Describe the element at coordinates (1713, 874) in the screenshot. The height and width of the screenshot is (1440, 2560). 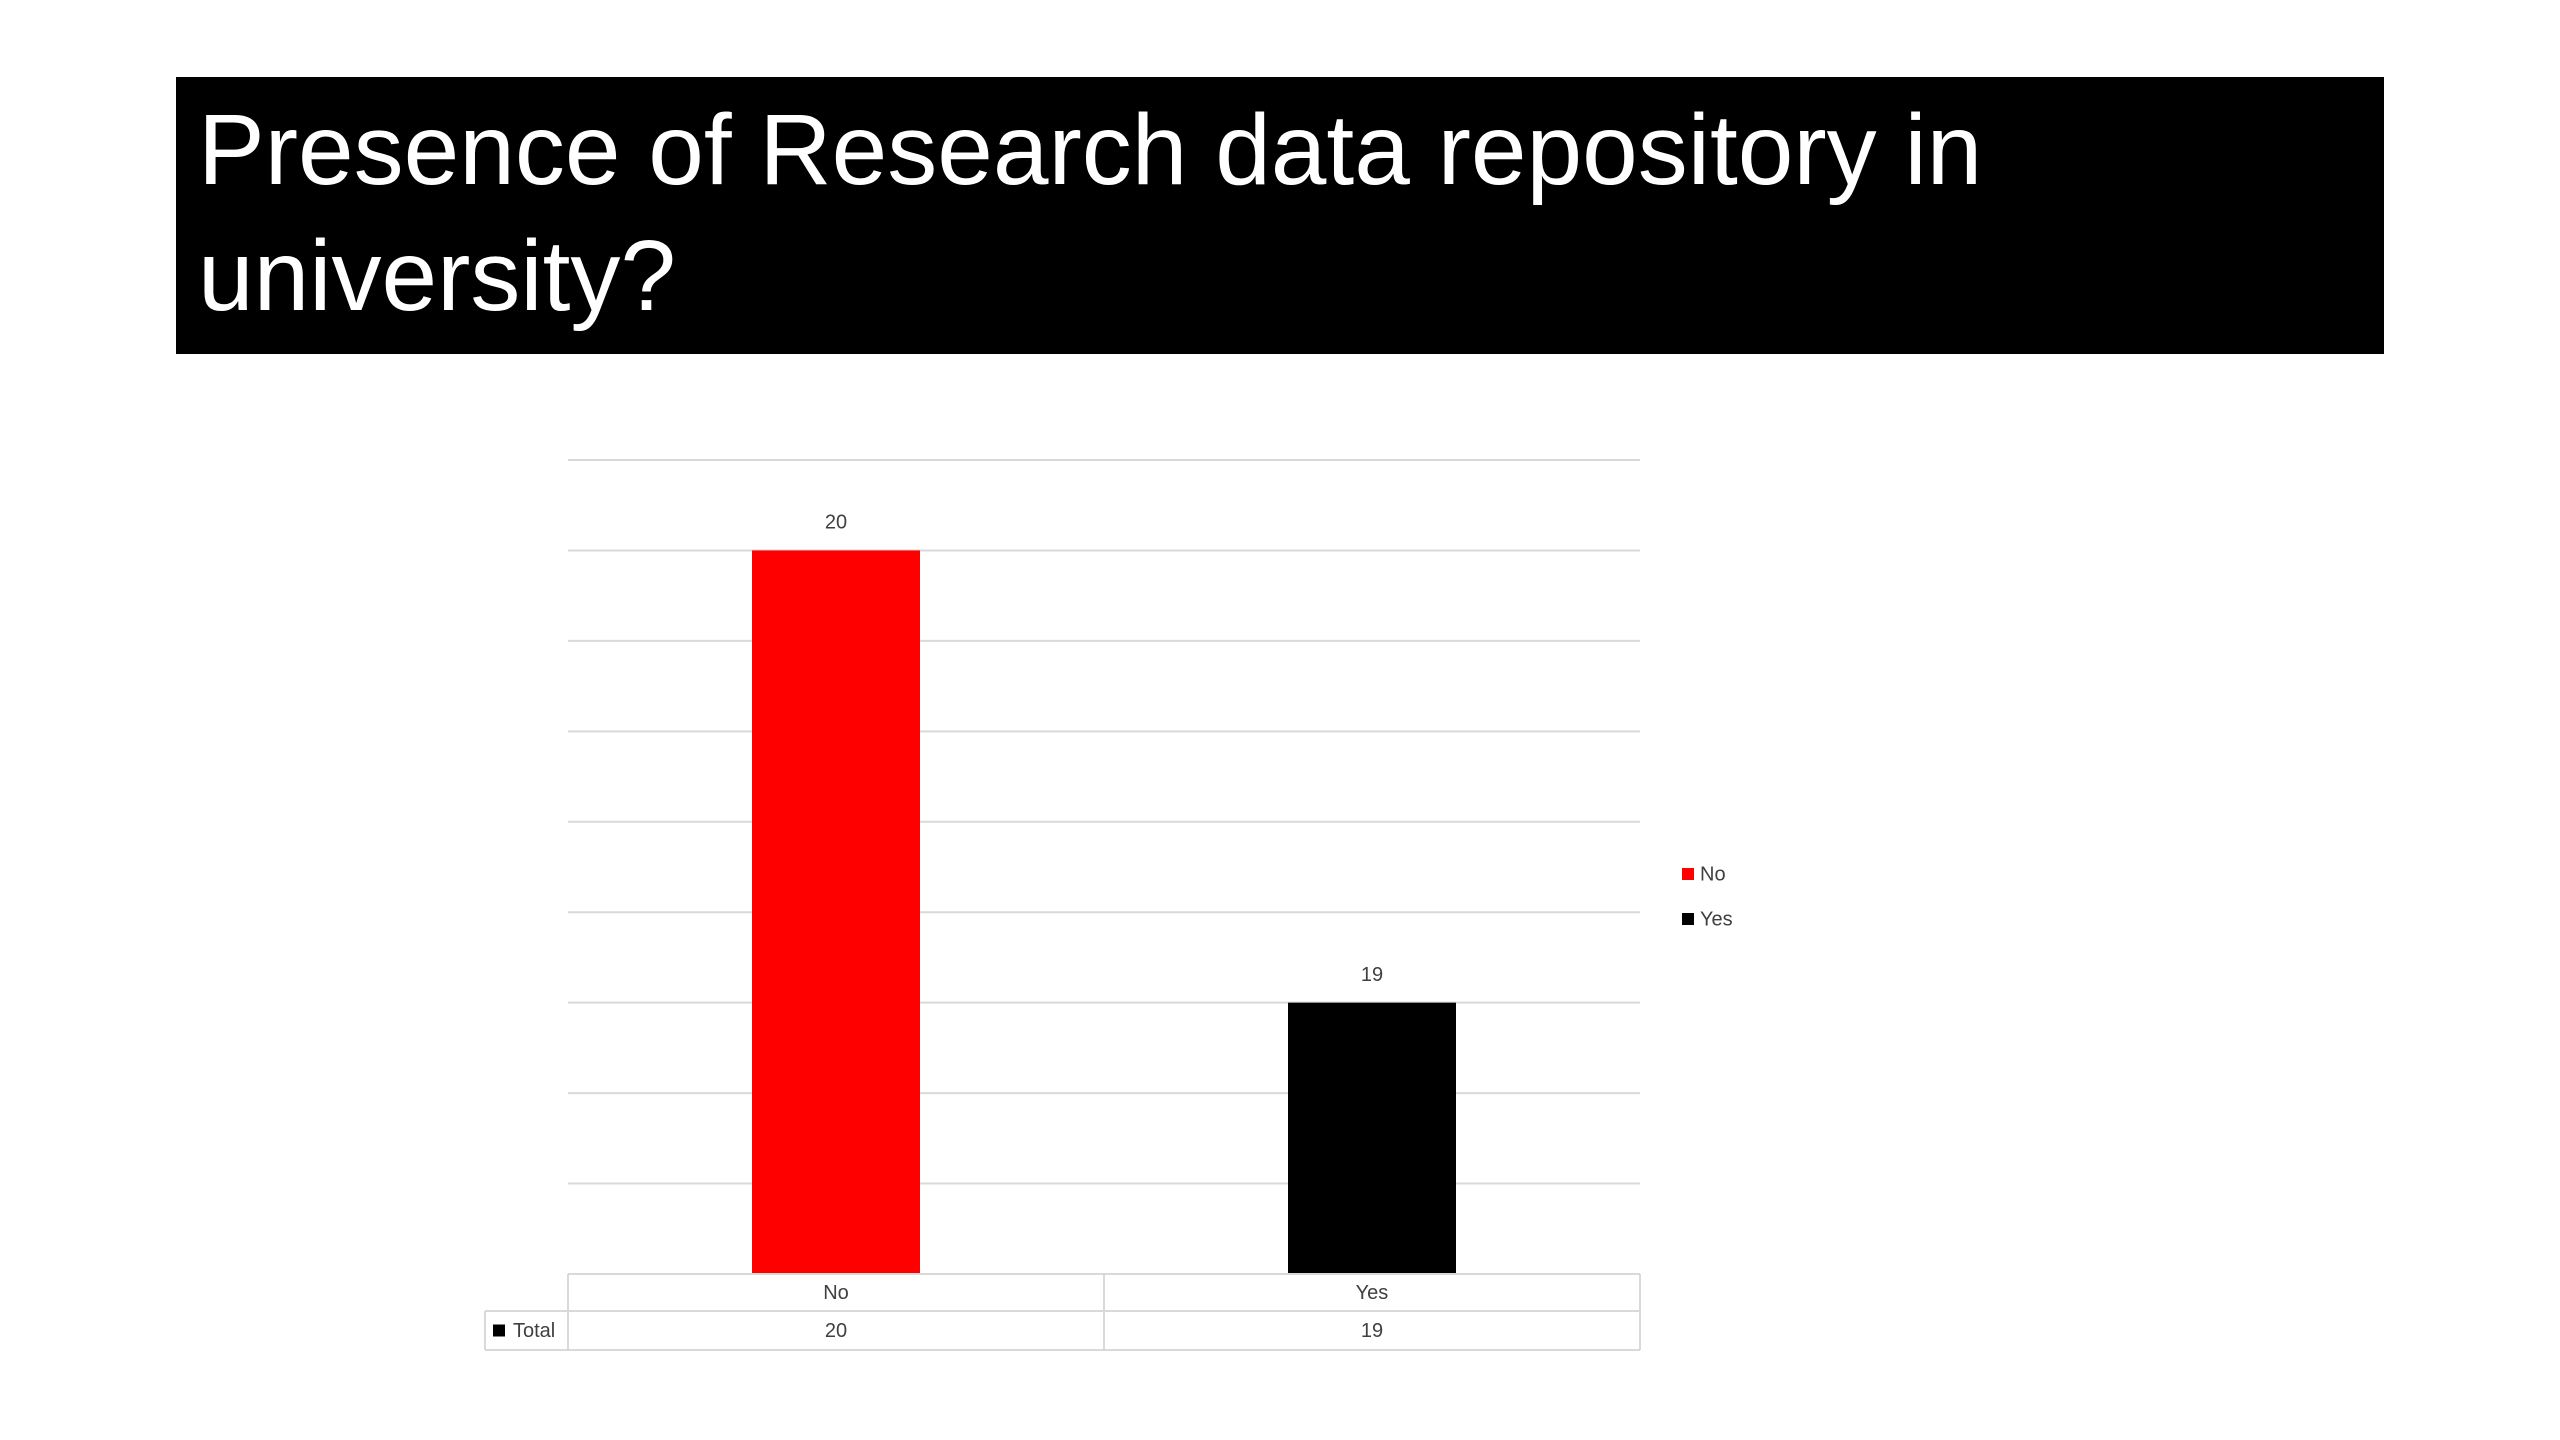
I see `legend-label: No` at that location.